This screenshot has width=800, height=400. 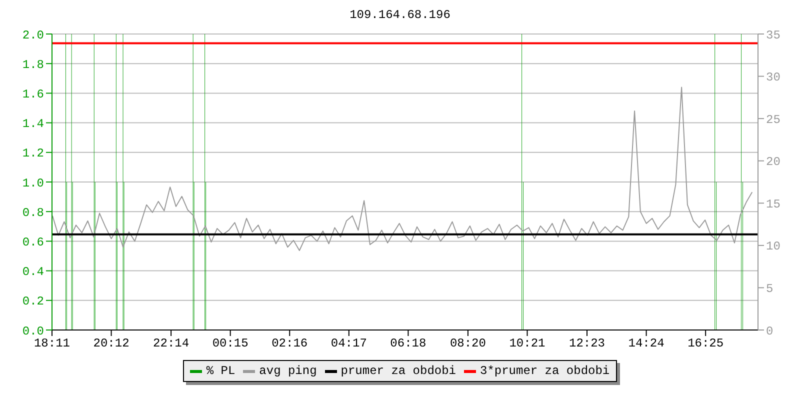 What do you see at coordinates (33, 124) in the screenshot?
I see `y-tick-label: 1.4` at bounding box center [33, 124].